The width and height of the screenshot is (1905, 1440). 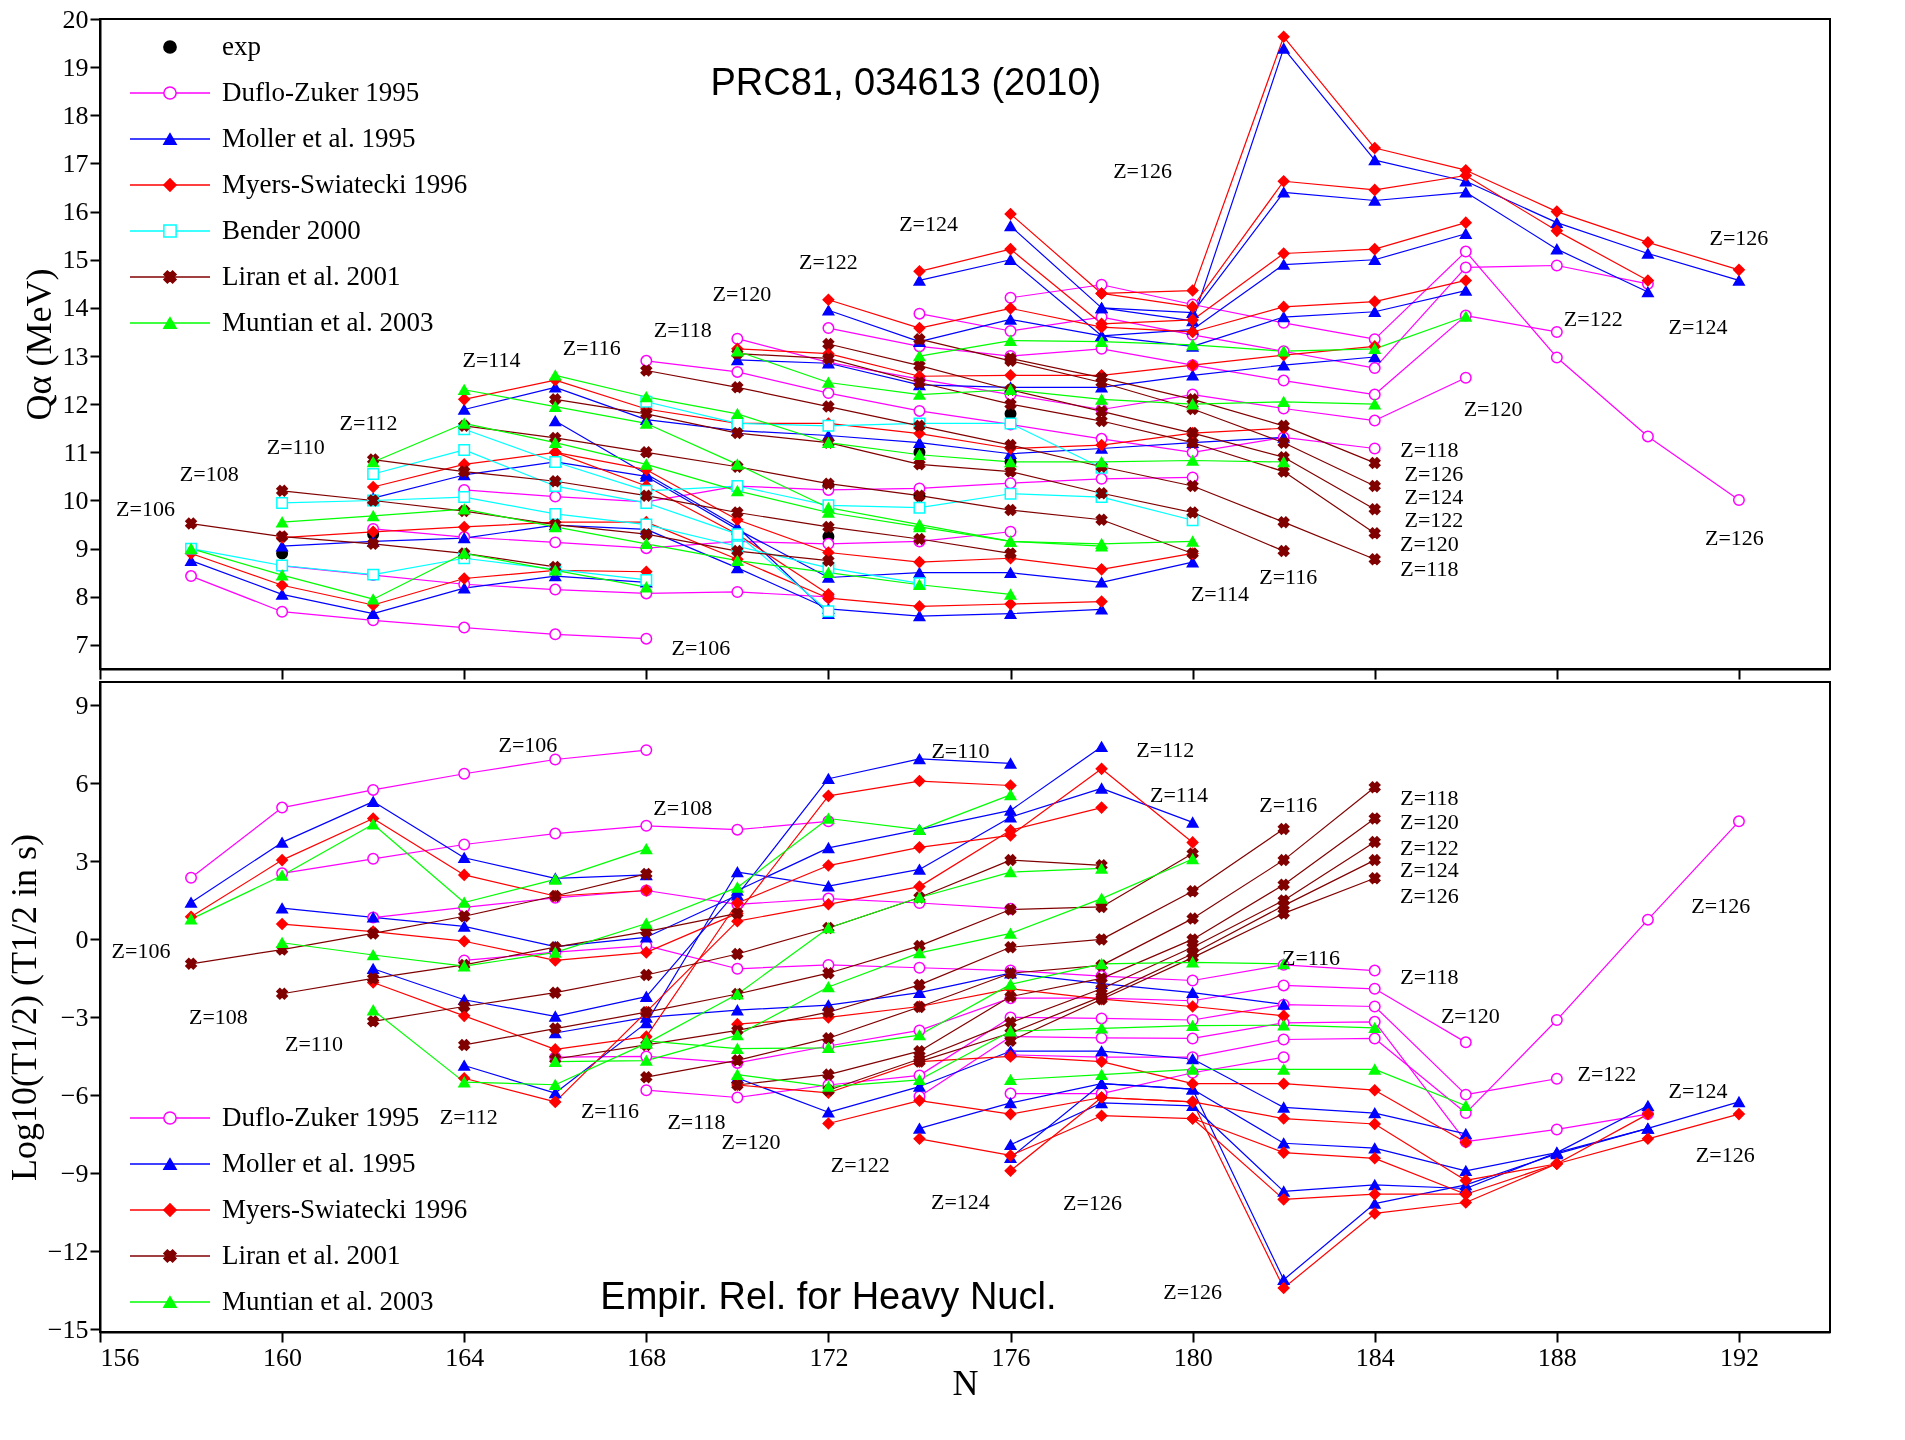 I want to click on y-tick-label: −12, so click(x=68, y=1251).